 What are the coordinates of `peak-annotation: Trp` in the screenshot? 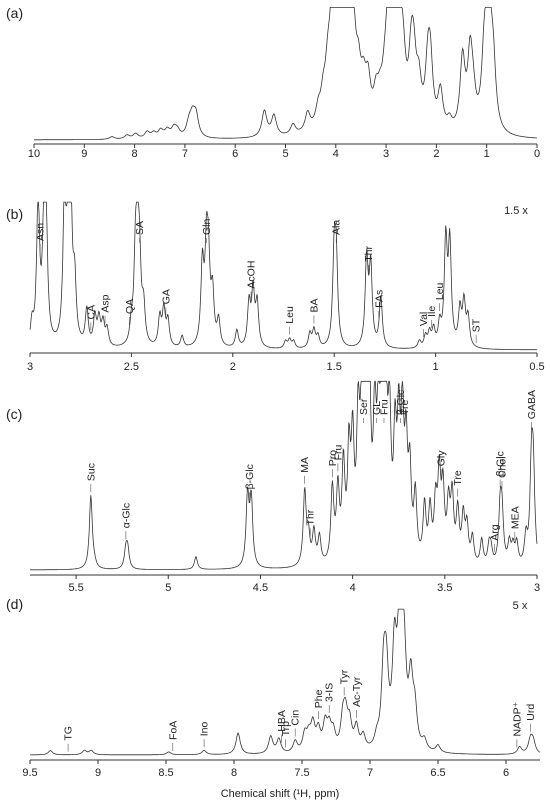 It's located at (286, 729).